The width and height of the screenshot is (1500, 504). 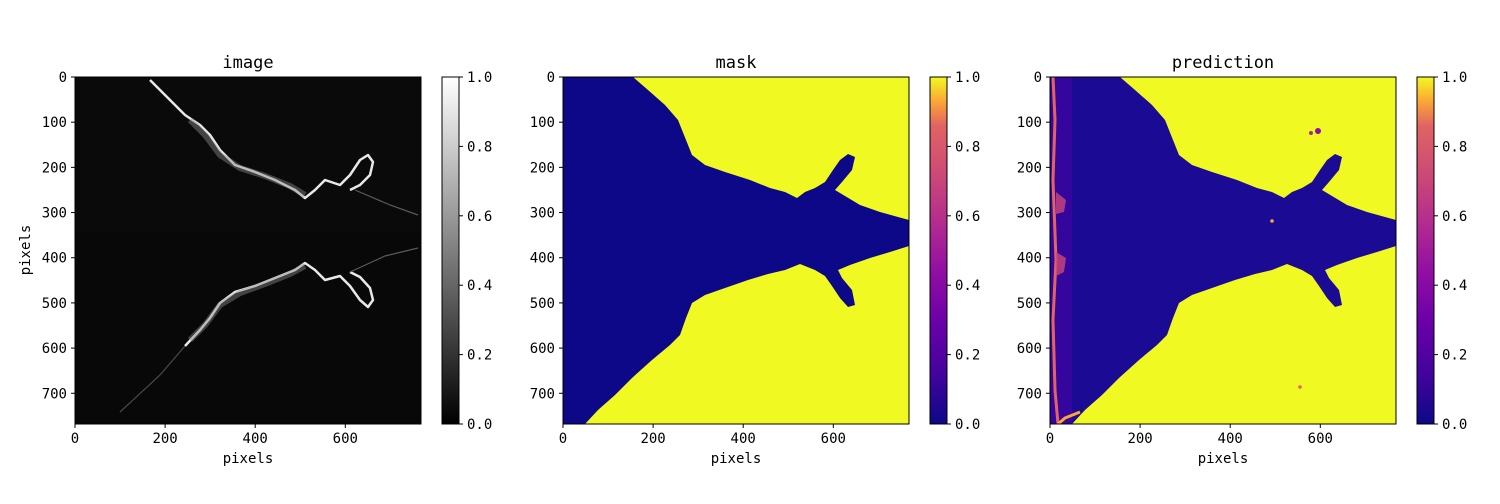 What do you see at coordinates (386, 202) in the screenshot?
I see `image-upper-faint-line` at bounding box center [386, 202].